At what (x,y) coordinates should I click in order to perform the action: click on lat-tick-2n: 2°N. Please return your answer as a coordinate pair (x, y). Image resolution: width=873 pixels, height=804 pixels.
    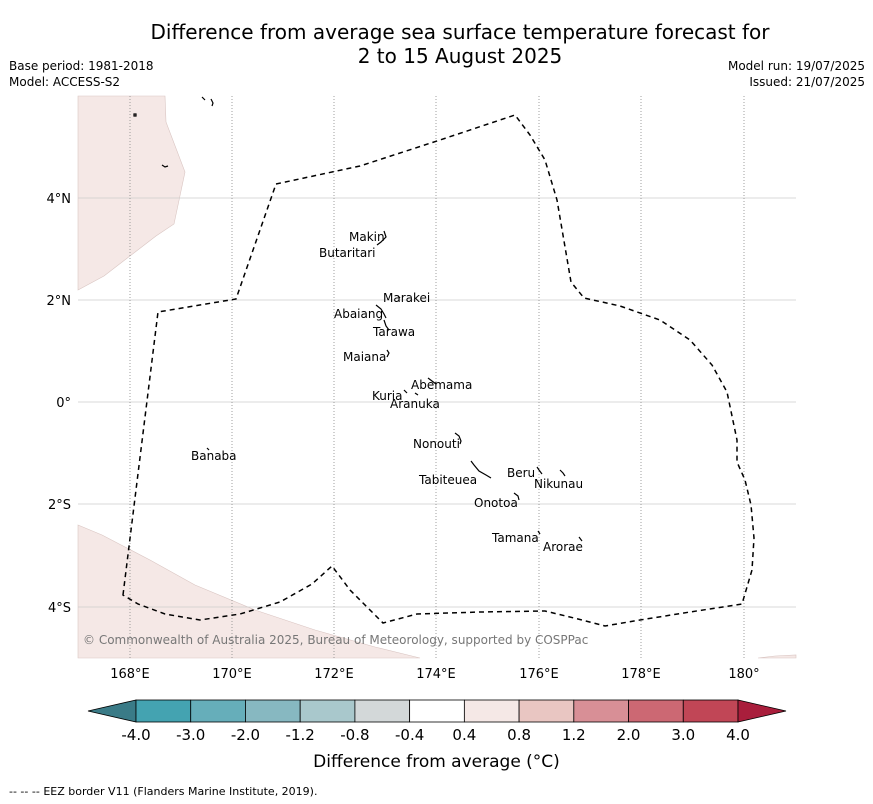
    Looking at the image, I should click on (59, 301).